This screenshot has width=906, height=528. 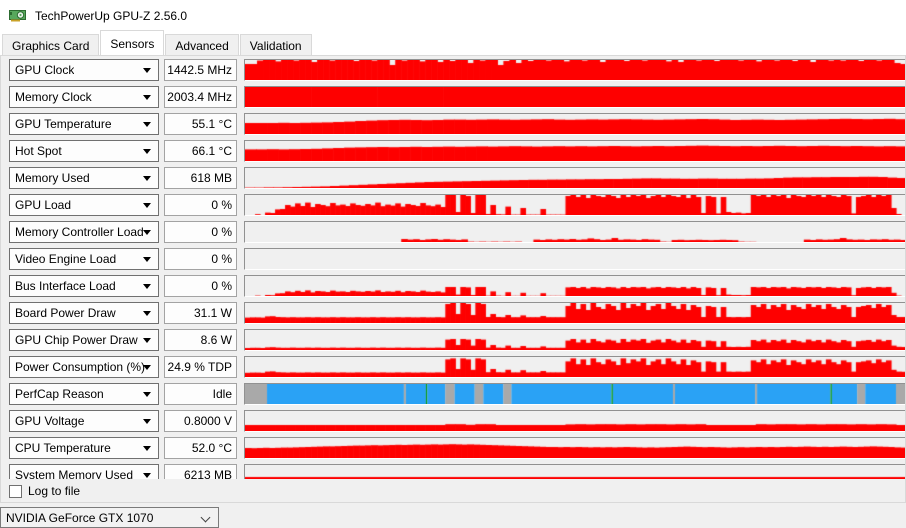 What do you see at coordinates (200, 340) in the screenshot?
I see `sensor-value: 8.6 W` at bounding box center [200, 340].